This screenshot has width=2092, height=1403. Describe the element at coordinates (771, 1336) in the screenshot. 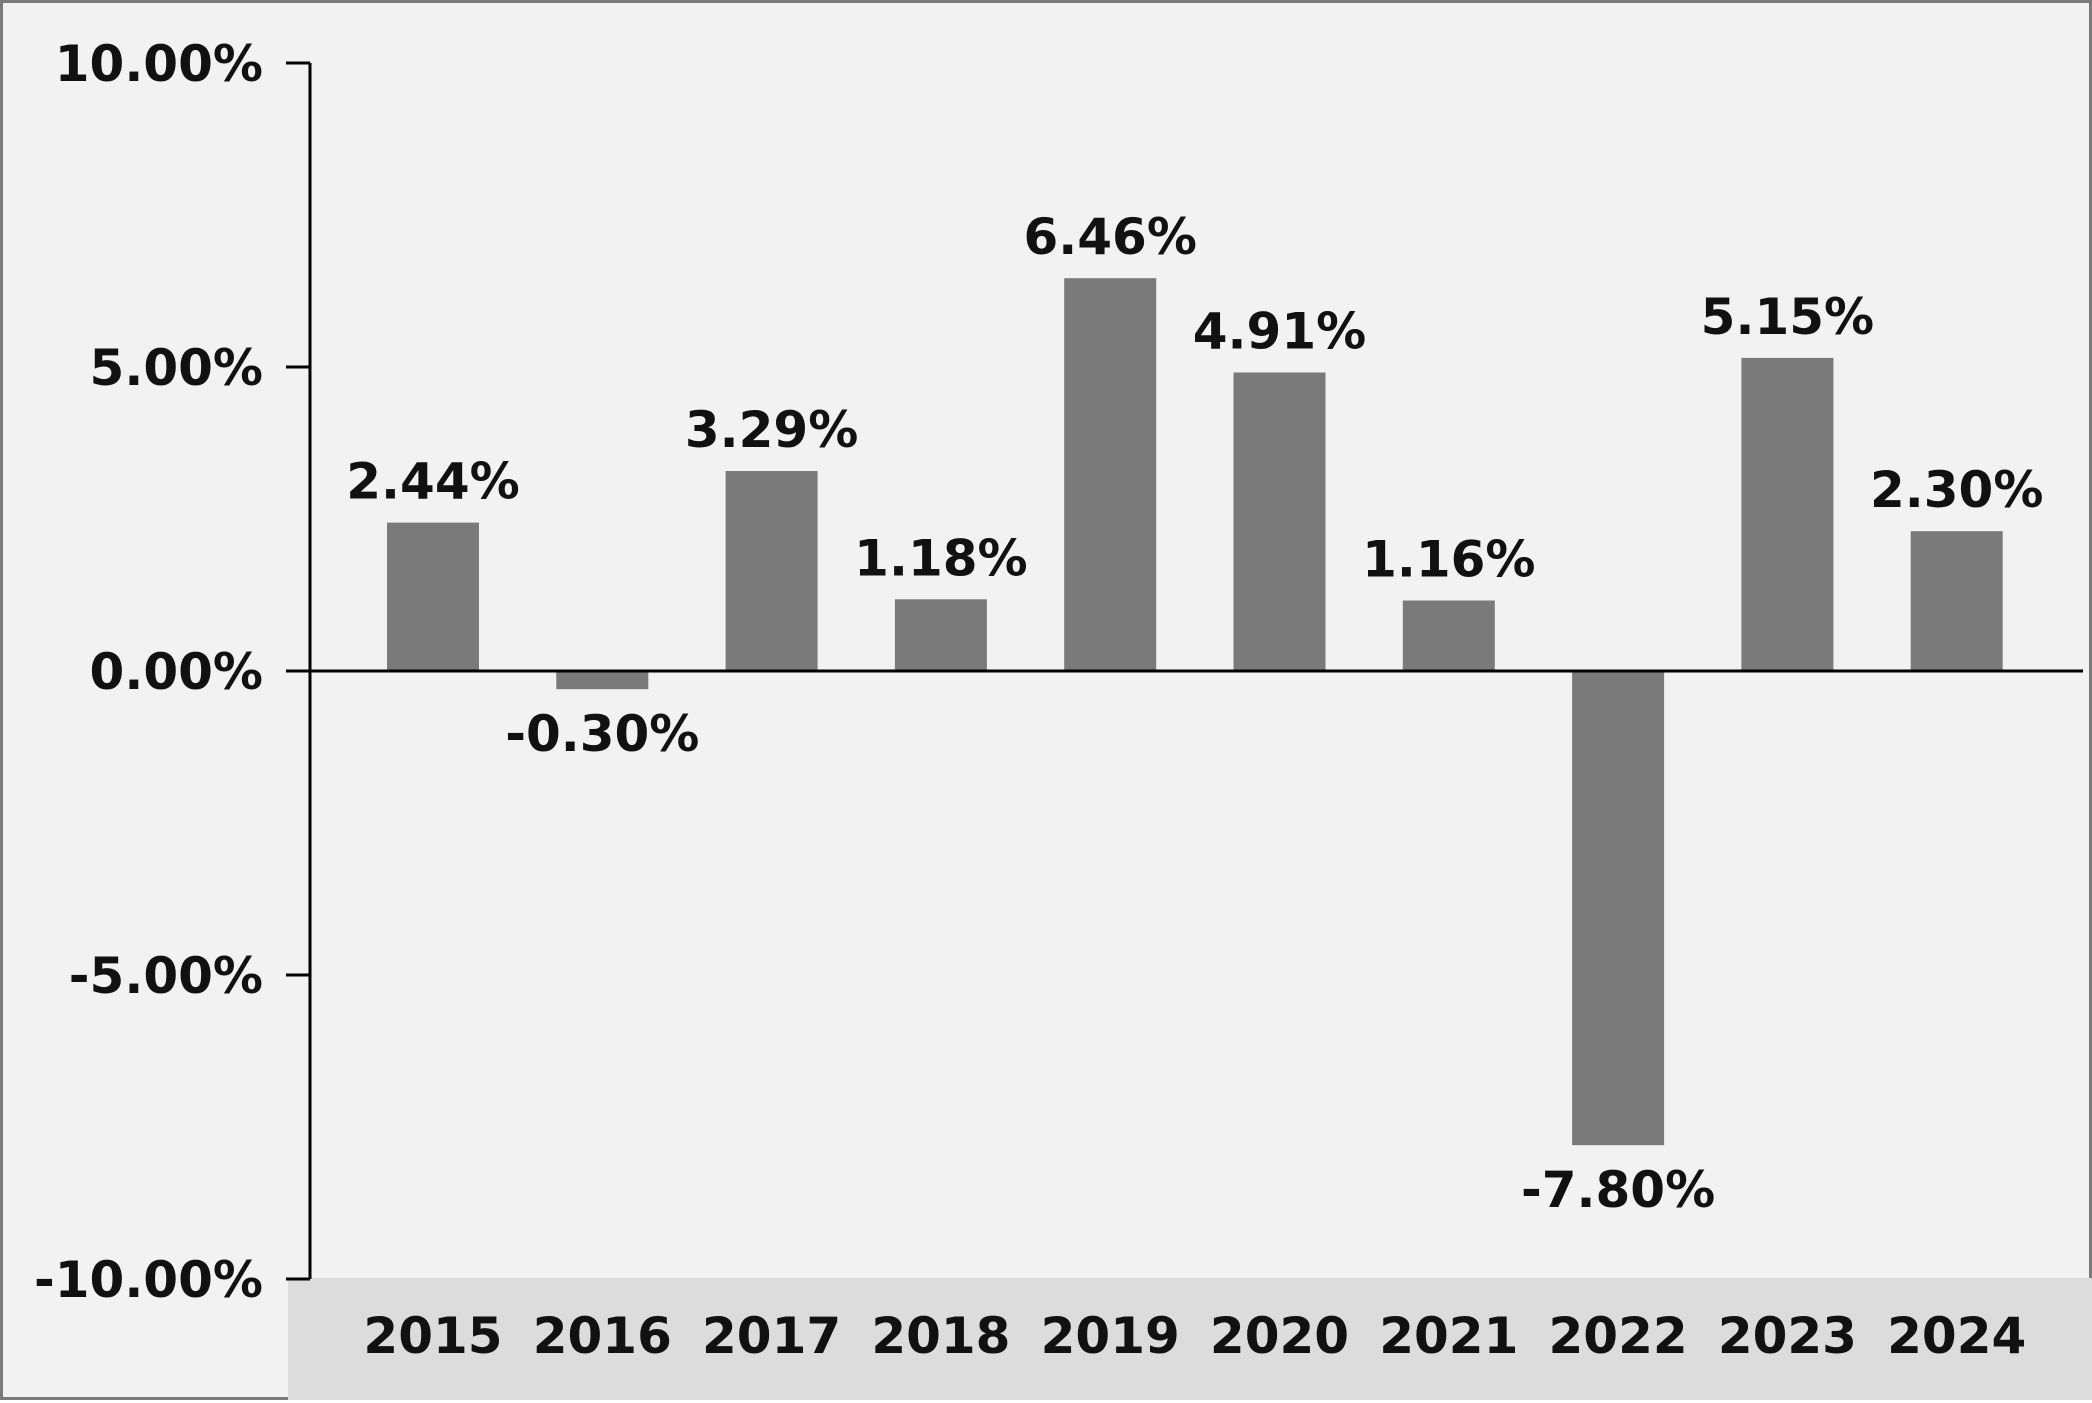

I see `x-category-label-2017: 2017` at that location.